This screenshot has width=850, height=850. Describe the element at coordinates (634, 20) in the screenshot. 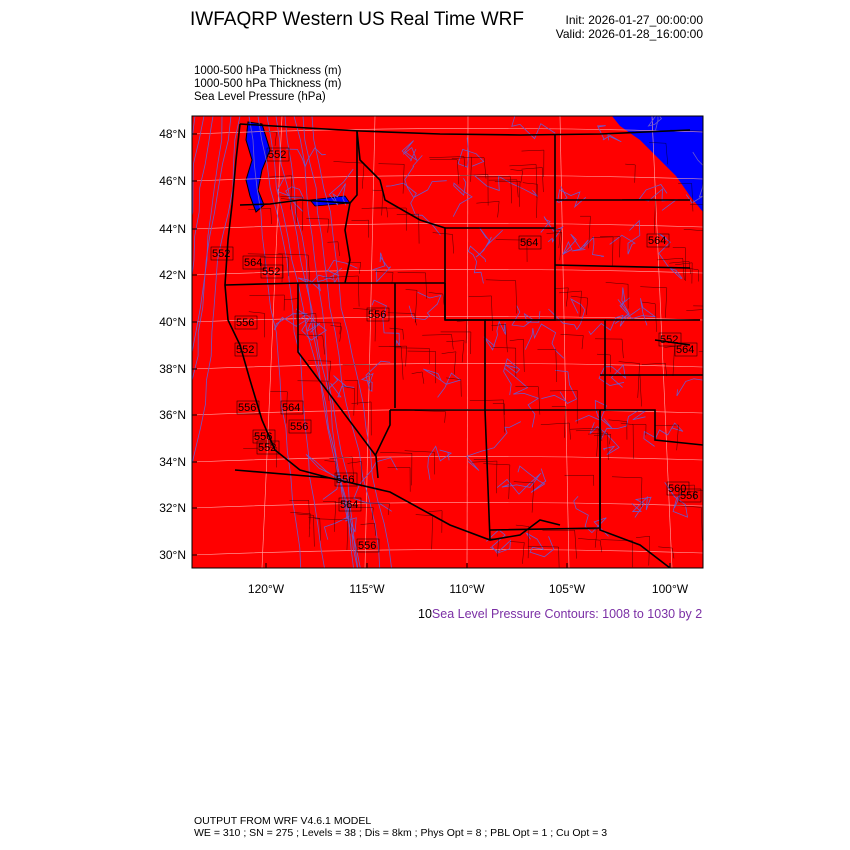

I see `init-time: Init: 2026-01-27_00:00:00` at that location.